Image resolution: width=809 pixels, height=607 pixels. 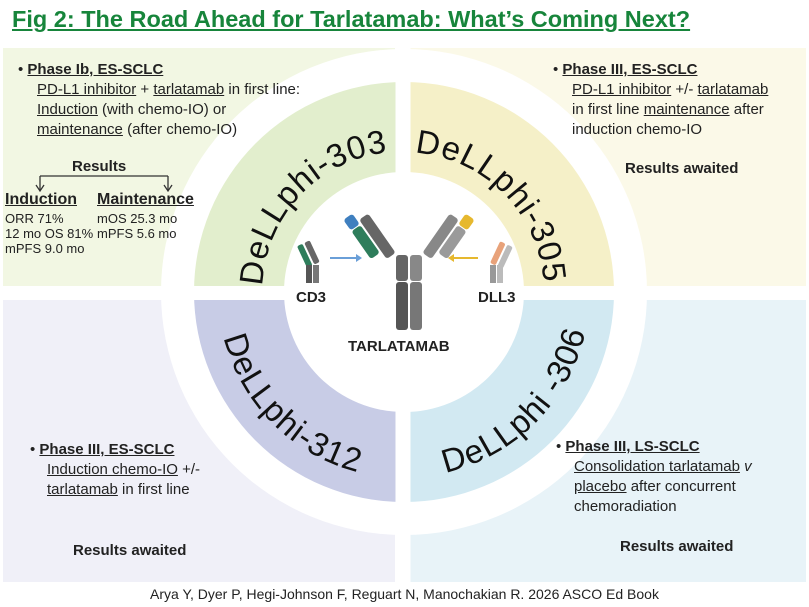 I want to click on phase: Phase Ib, ES-SCLC, so click(x=95, y=69).